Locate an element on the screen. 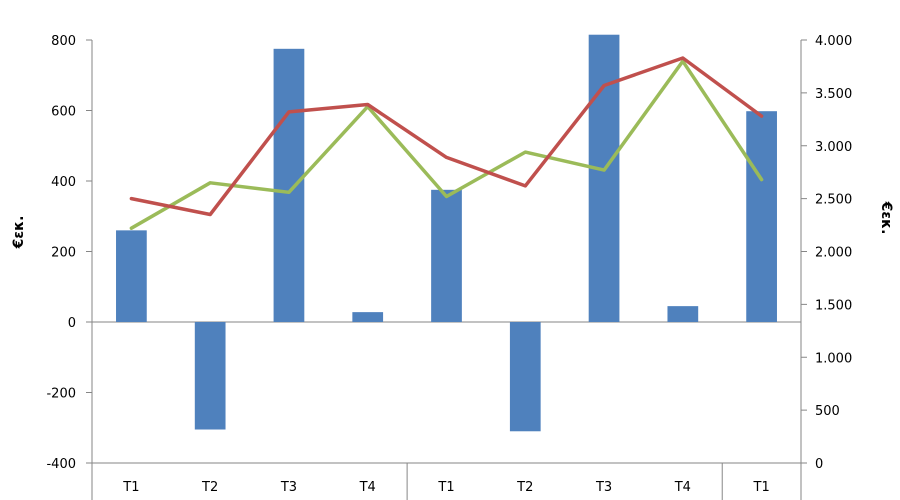 This screenshot has height=500, width=900. right-tick-label: 1.000 is located at coordinates (833, 358).